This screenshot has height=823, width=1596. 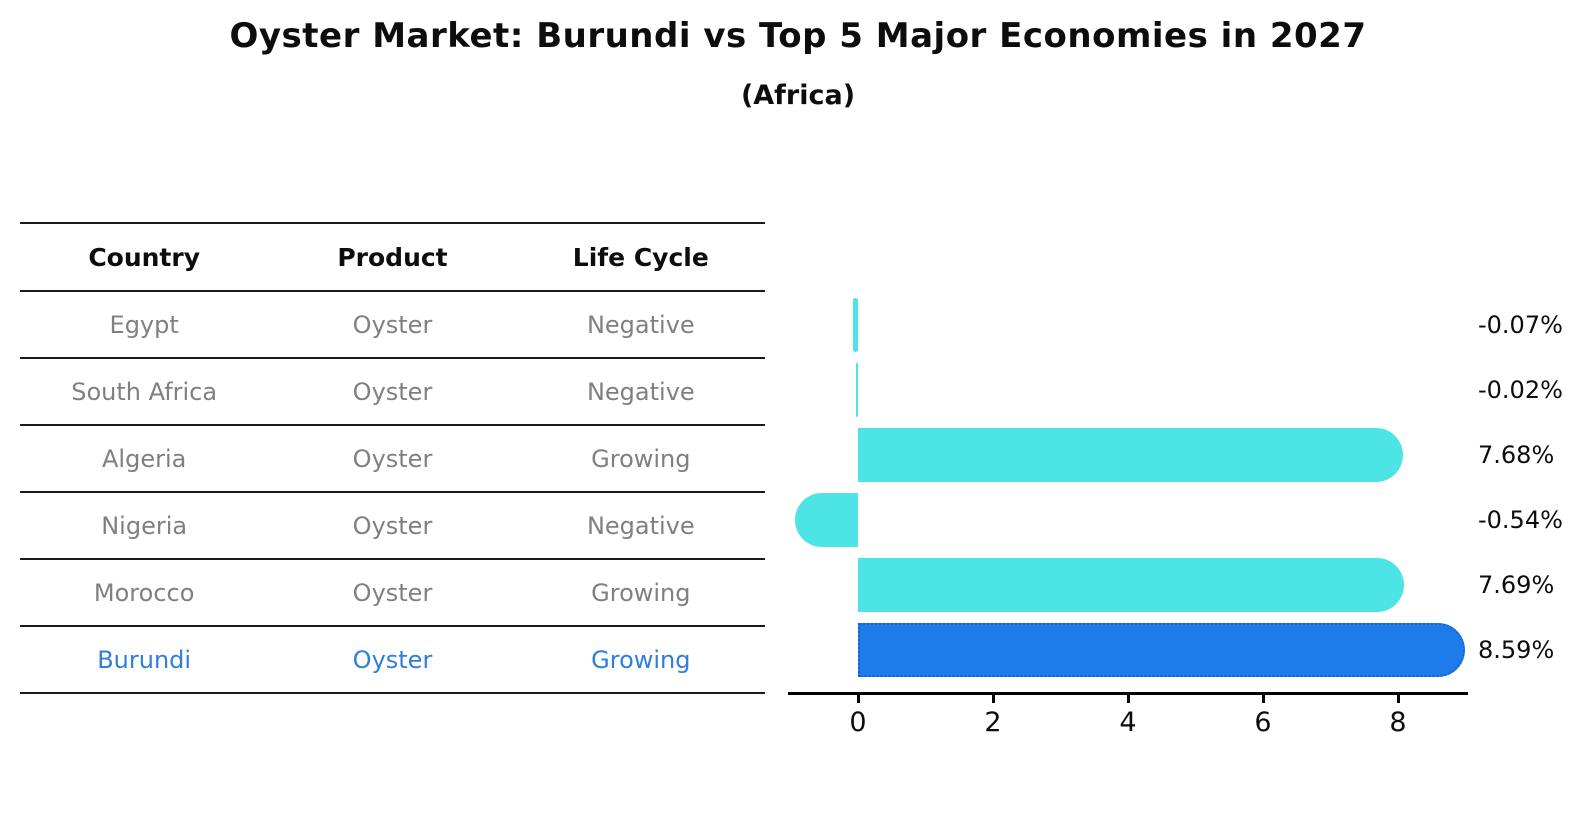 I want to click on table-header-row: Country Product Life Cycle, so click(x=392, y=258).